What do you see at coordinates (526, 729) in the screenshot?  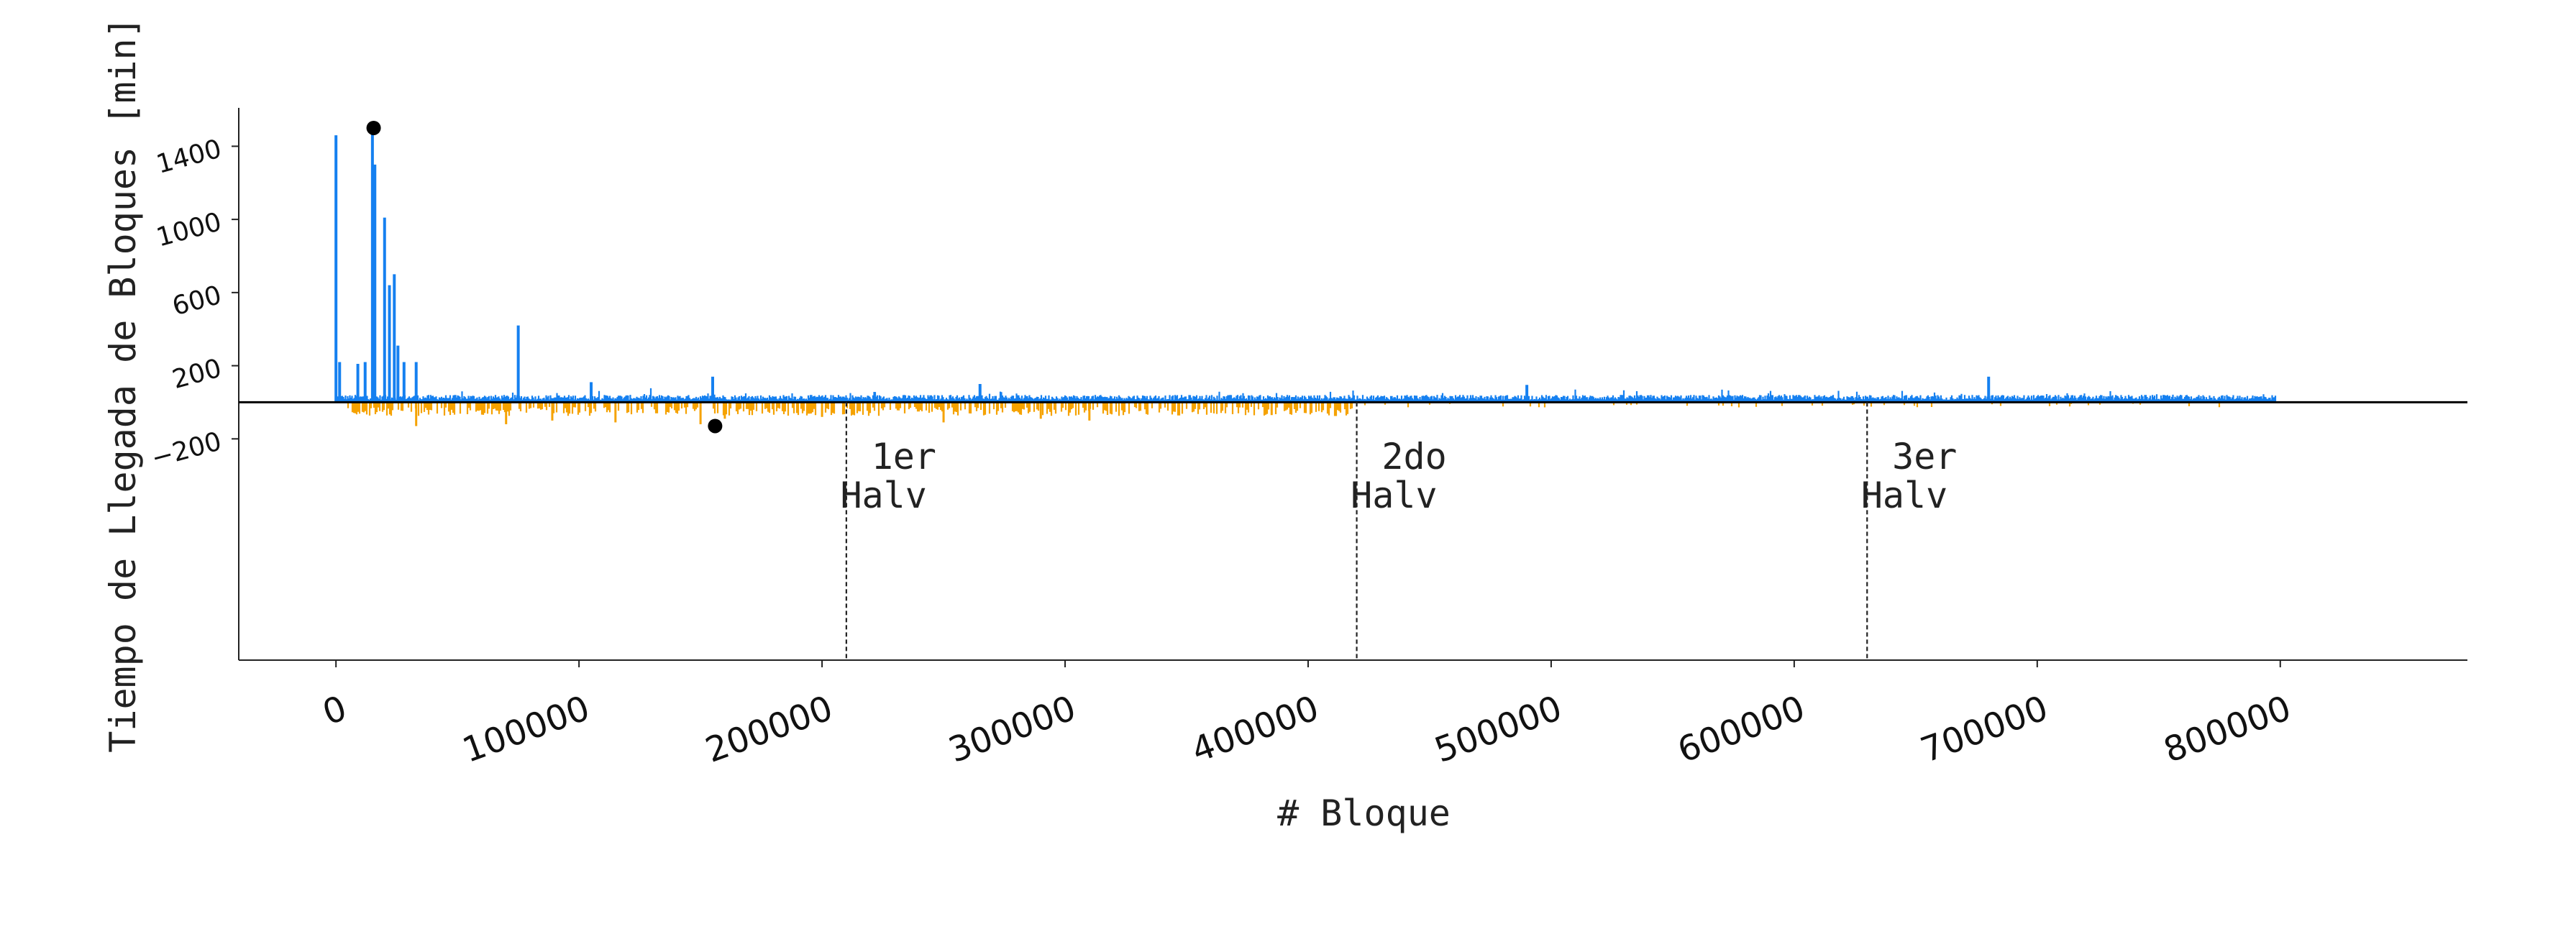 I see `x-tick-label: 100000` at bounding box center [526, 729].